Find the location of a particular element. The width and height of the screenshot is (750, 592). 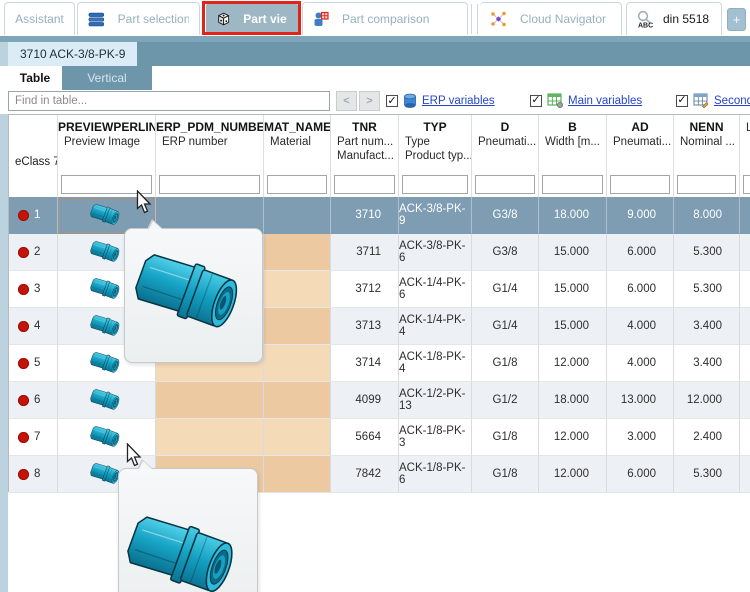

column-header-l: L is located at coordinates (745, 143).